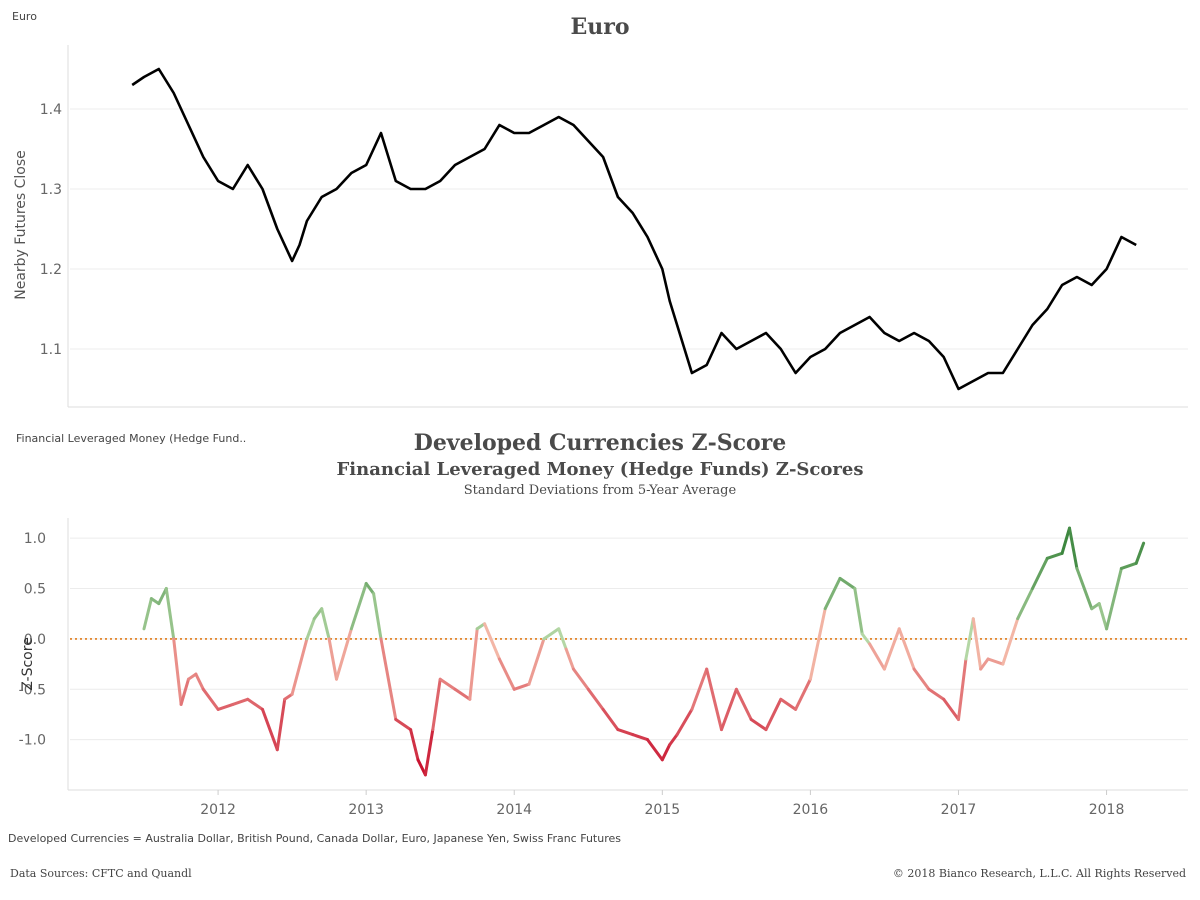  What do you see at coordinates (28, 664) in the screenshot?
I see `z-y-axis-label: Z-Score` at bounding box center [28, 664].